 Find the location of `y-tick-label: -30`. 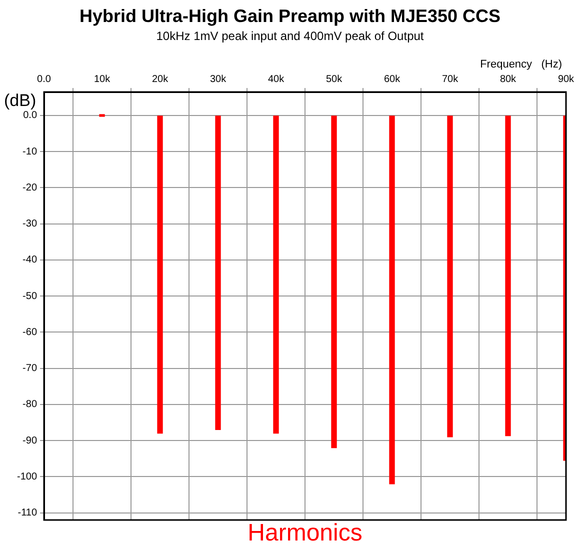

y-tick-label: -30 is located at coordinates (30, 224).